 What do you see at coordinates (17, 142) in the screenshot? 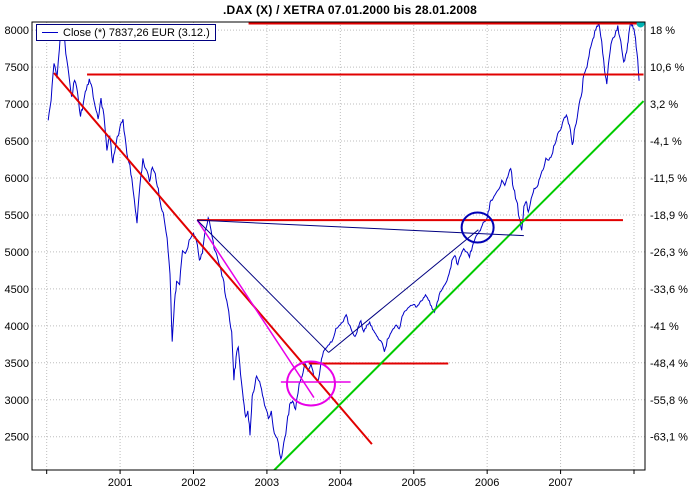
I see `y-axis-label-left-6500: 6500` at bounding box center [17, 142].